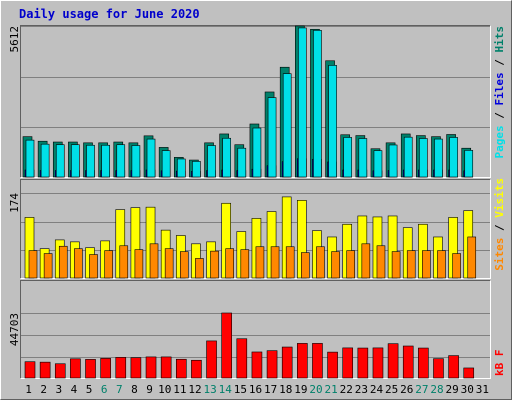 Image resolution: width=512 pixels, height=400 pixels. What do you see at coordinates (194, 389) in the screenshot?
I see `x-axis-day-label: 12` at bounding box center [194, 389].